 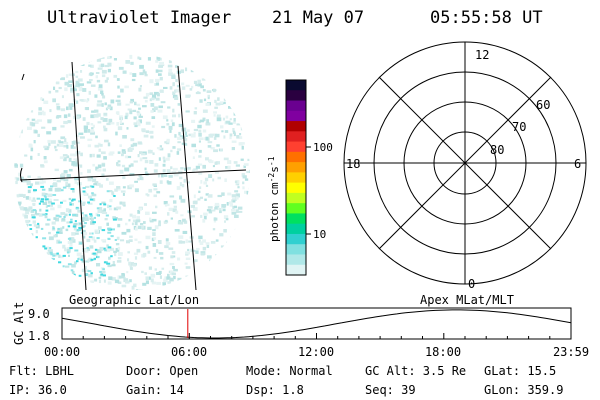 I want to click on timeline-ymax-label: 9.0, so click(x=39, y=314).